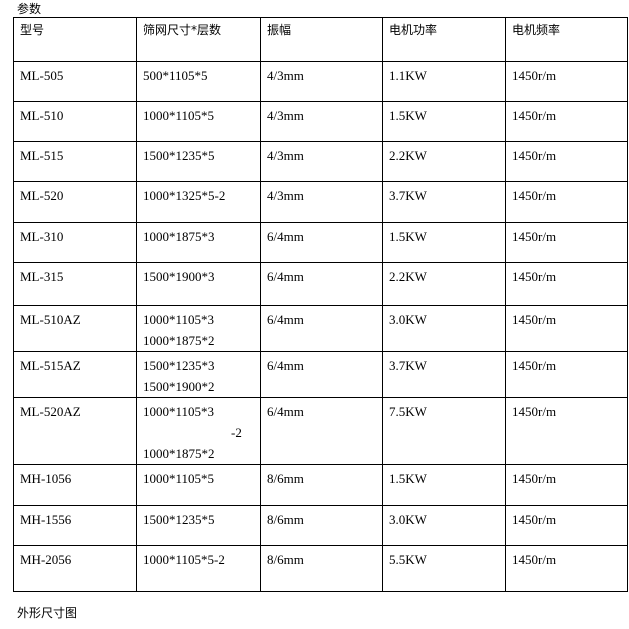 The height and width of the screenshot is (629, 629). Describe the element at coordinates (75, 121) in the screenshot. I see `cell-model: ML-510` at that location.